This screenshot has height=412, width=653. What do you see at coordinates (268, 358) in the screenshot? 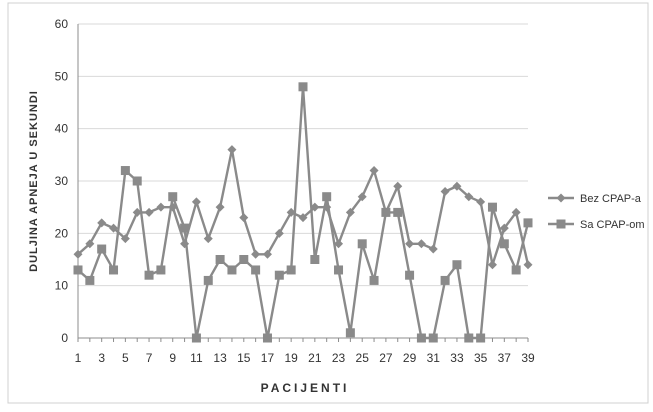
I see `x-tick-label: 17` at bounding box center [268, 358].